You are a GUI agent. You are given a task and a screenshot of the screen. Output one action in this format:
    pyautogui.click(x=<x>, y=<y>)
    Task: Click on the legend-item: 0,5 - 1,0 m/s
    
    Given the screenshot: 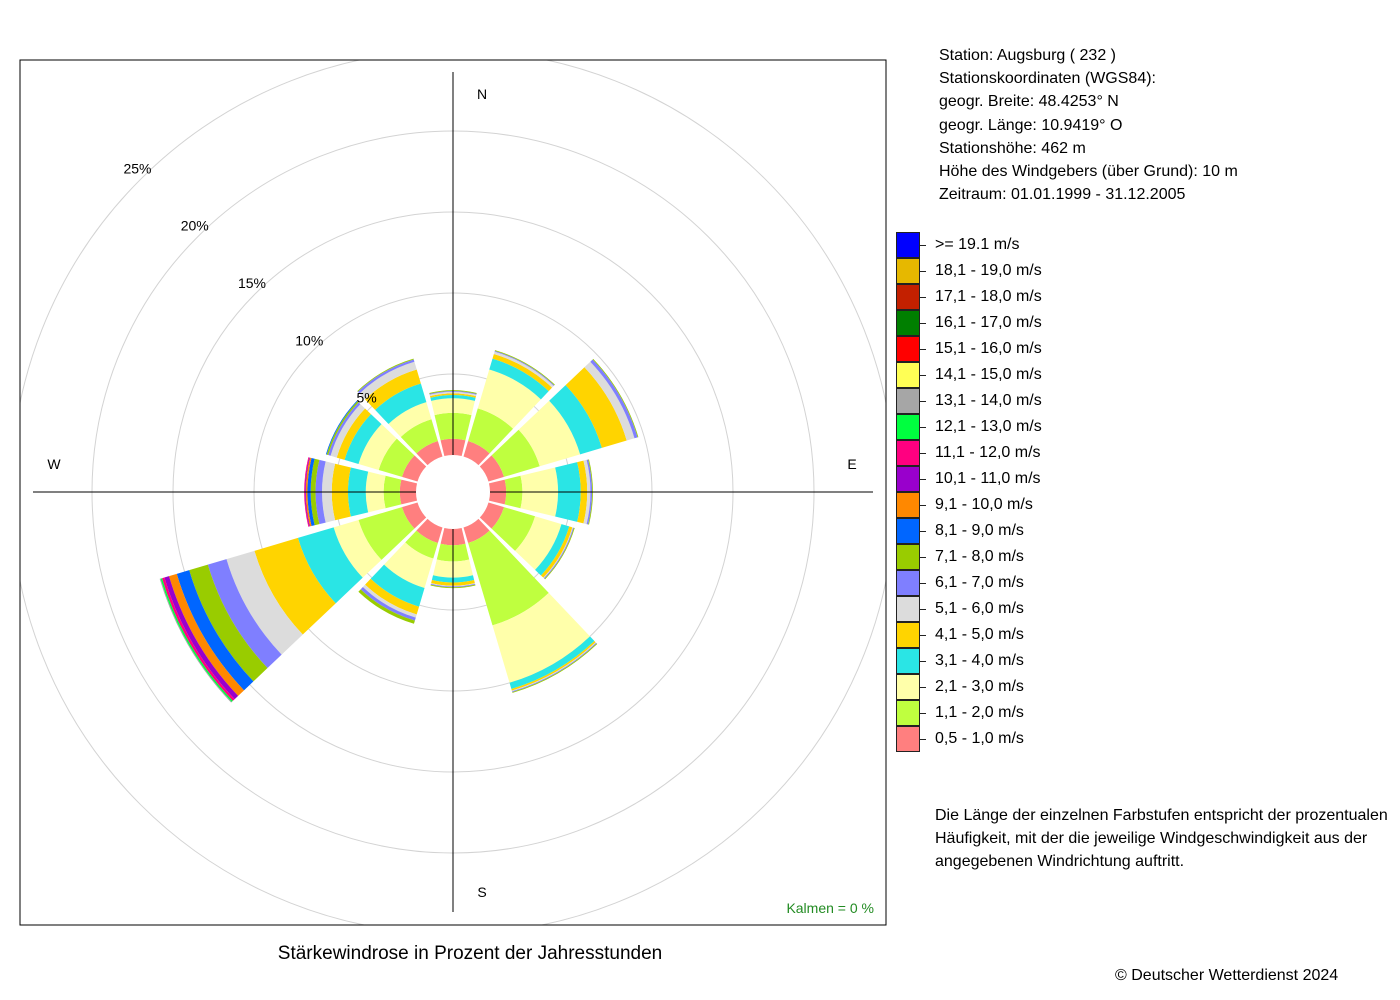 What is the action you would take?
    pyautogui.click(x=1106, y=739)
    